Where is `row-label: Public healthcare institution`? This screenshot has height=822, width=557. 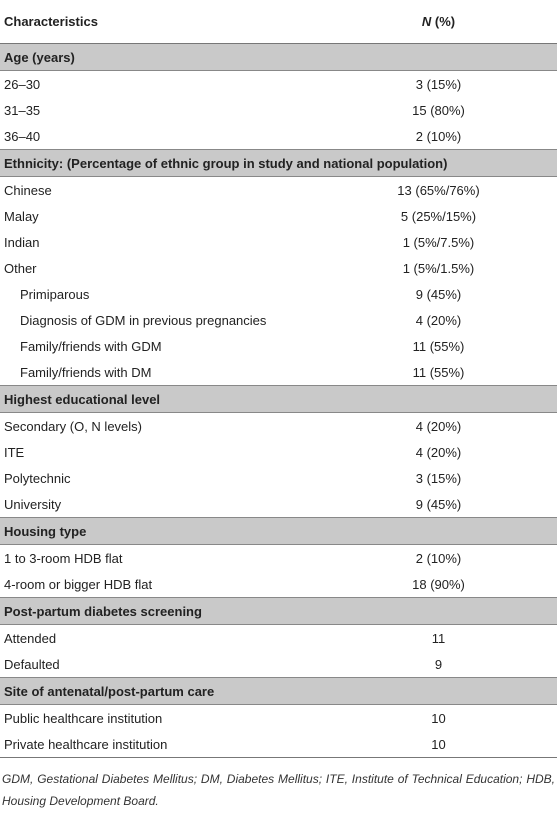
row-label: Public healthcare institution is located at coordinates (83, 718).